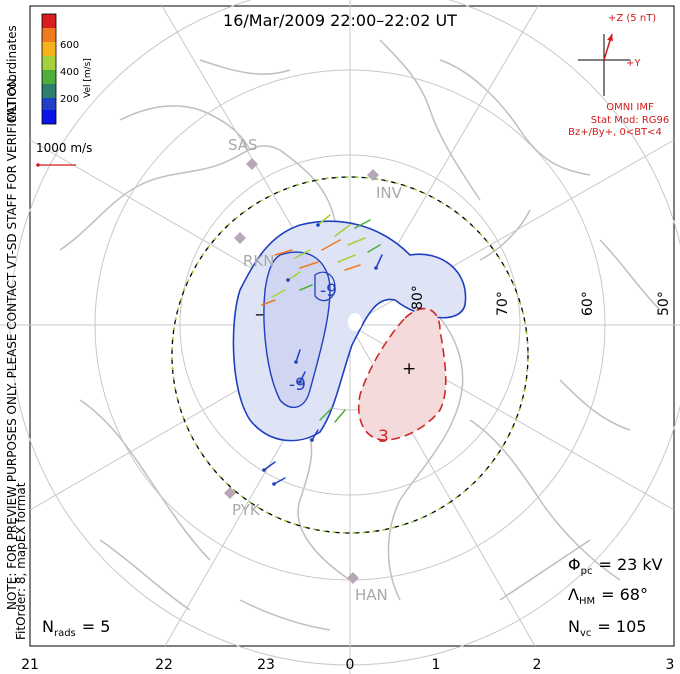 This screenshot has width=680, height=674. Describe the element at coordinates (615, 132) in the screenshot. I see `imf-condition-label: Bz+/By+, 0<BT<4` at that location.